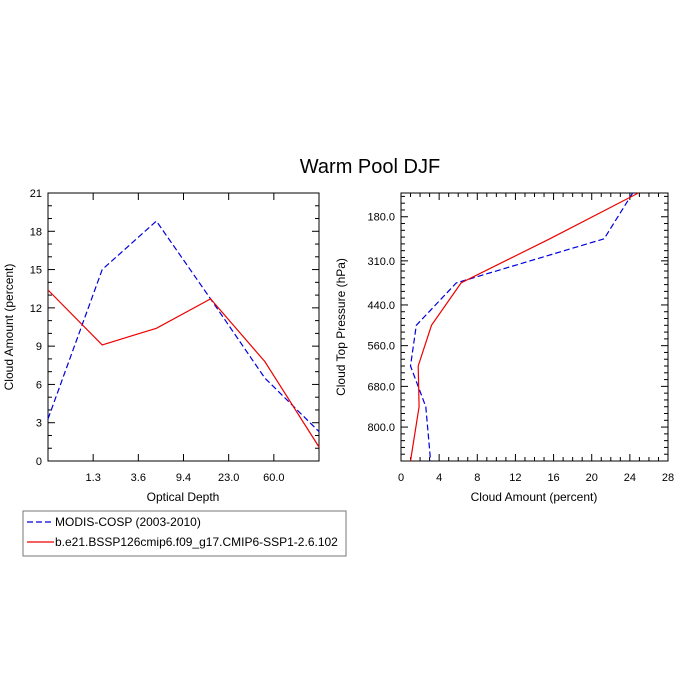  Describe the element at coordinates (273, 478) in the screenshot. I see `left-x-tick-label: 60.0` at that location.